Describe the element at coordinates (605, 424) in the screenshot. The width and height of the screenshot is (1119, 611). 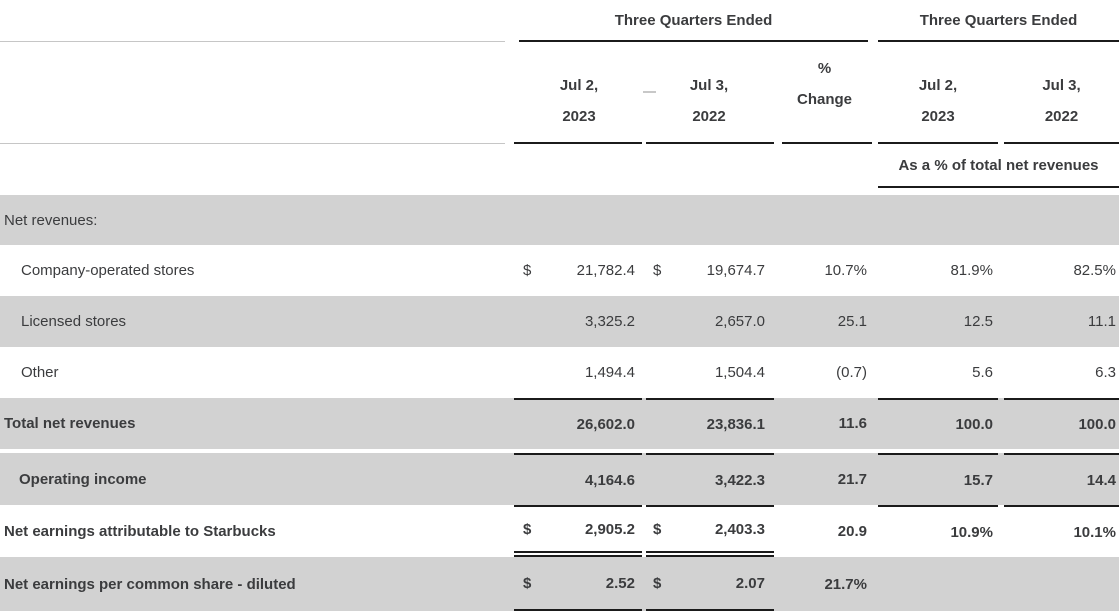
I see `value-2023: 26,602.0` at that location.